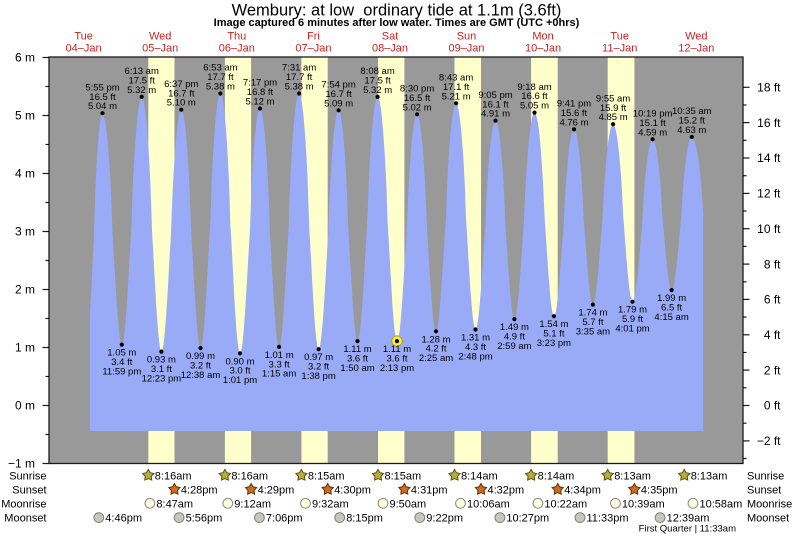 The width and height of the screenshot is (793, 542). Describe the element at coordinates (475, 338) in the screenshot. I see `svg-text: 1.31 m` at that location.